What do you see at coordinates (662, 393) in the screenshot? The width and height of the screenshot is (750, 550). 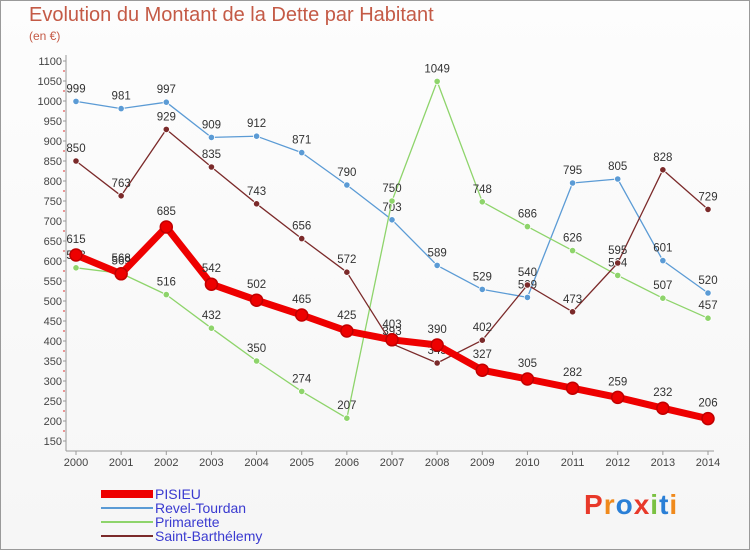 I see `data-label: 232` at bounding box center [662, 393].